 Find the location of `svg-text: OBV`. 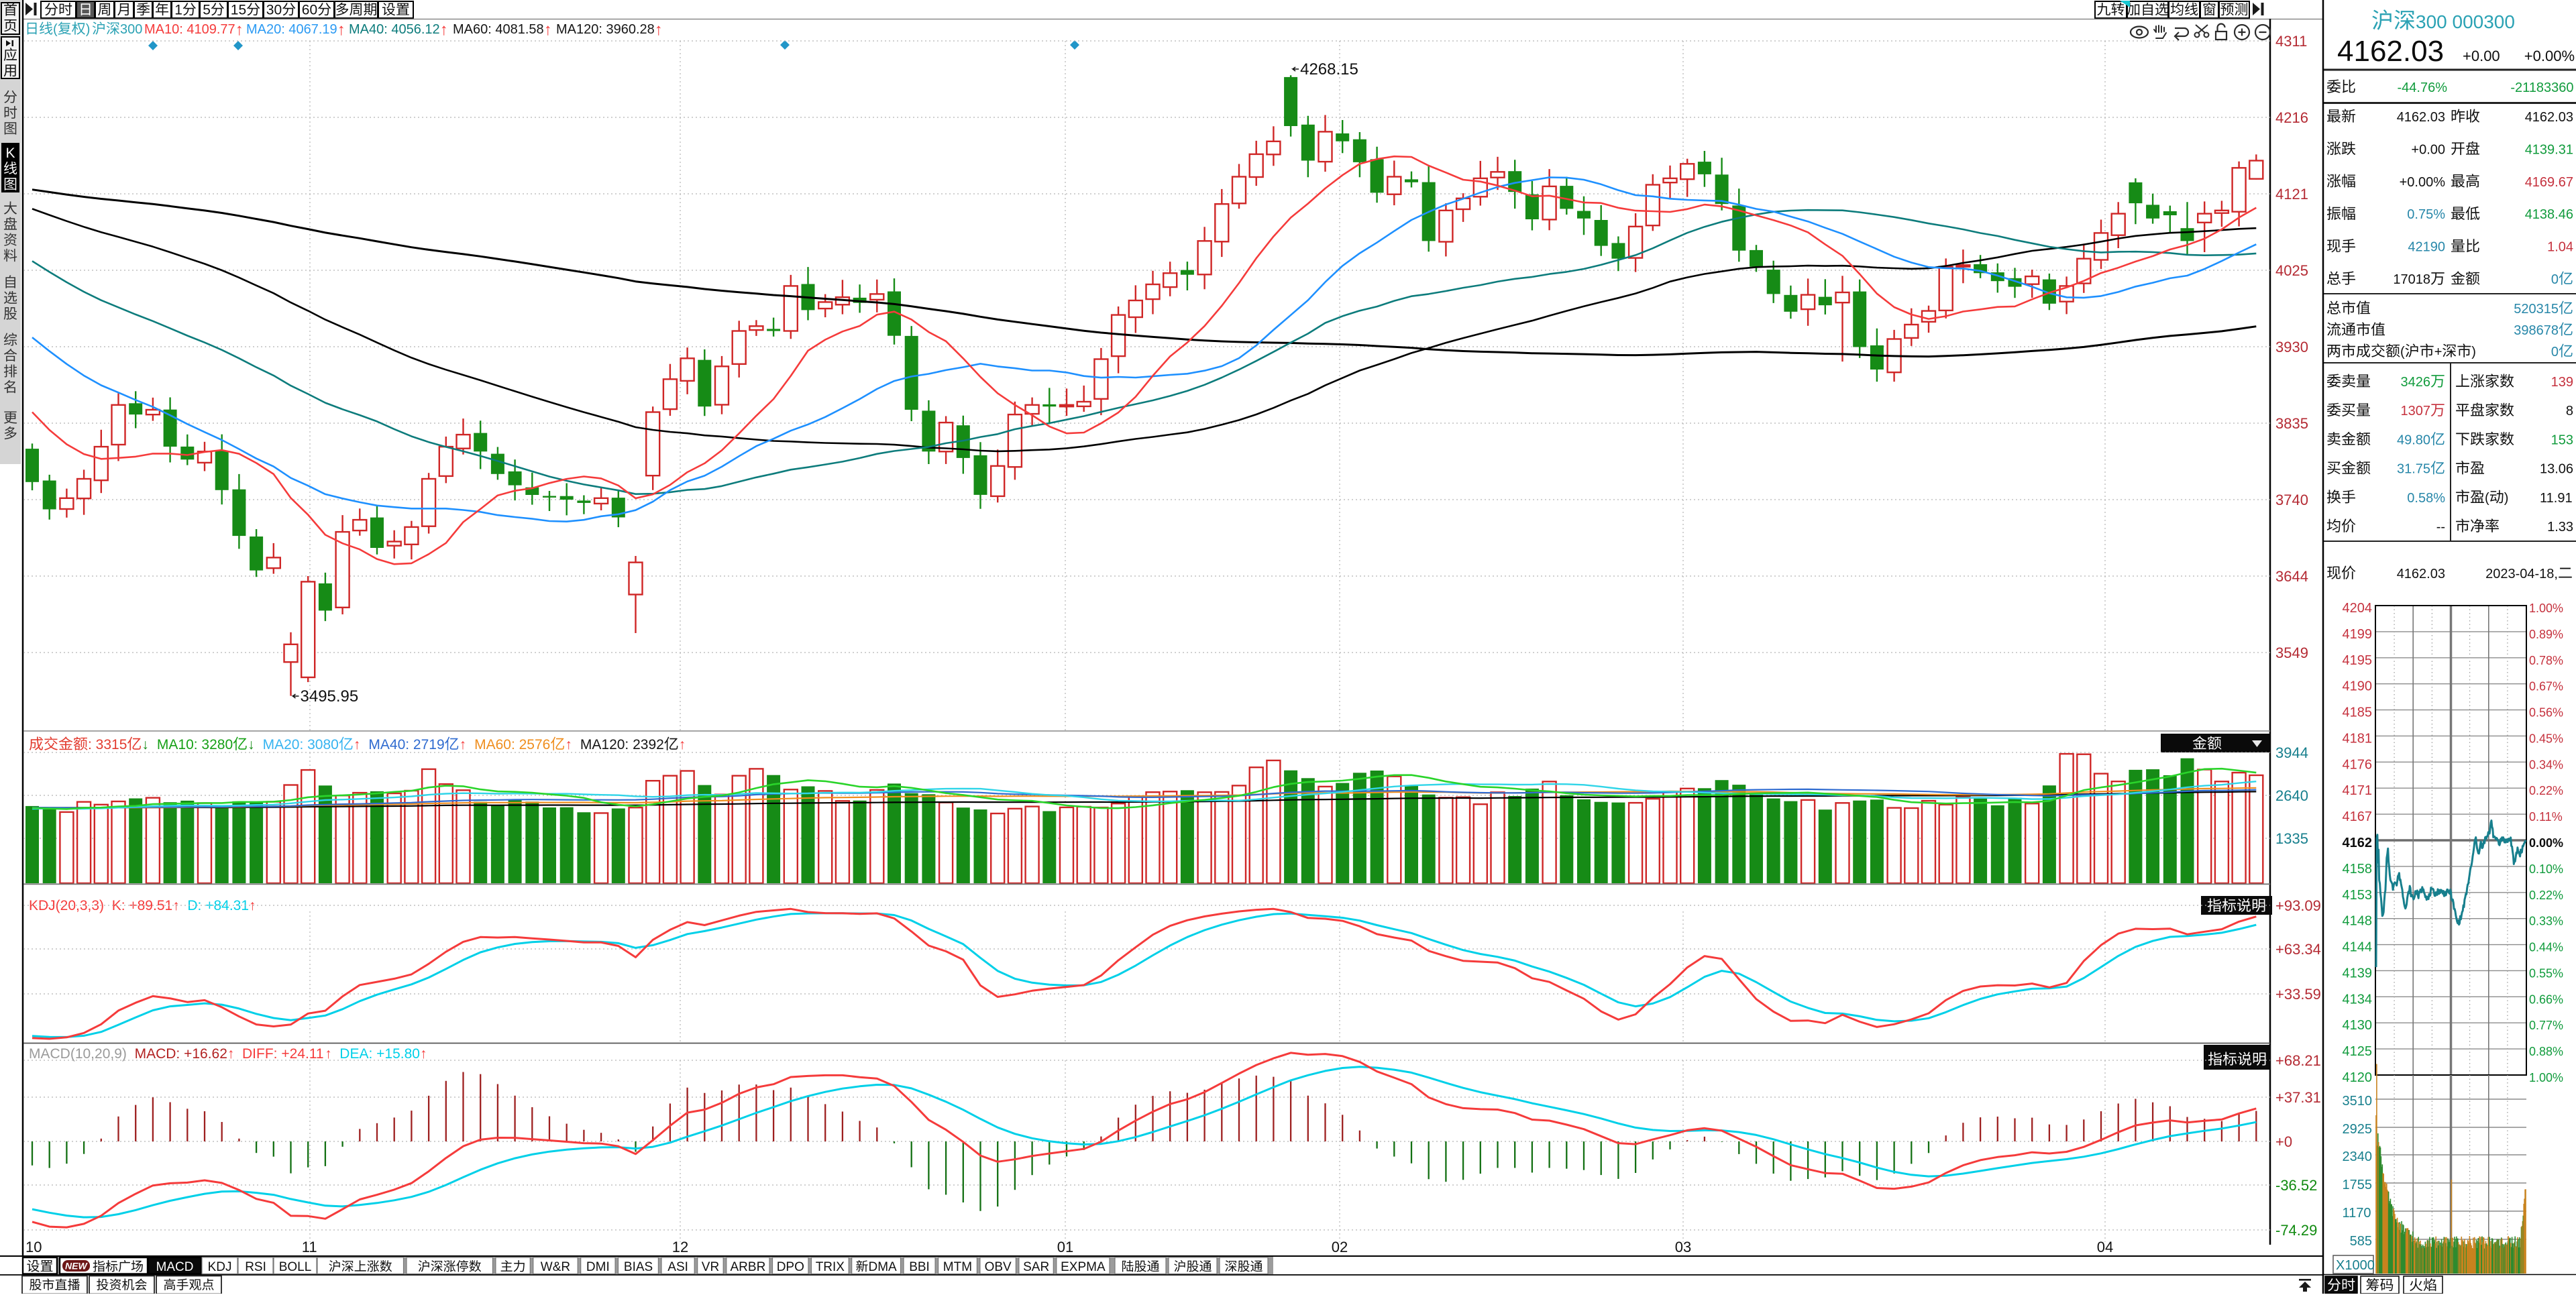

svg-text: OBV is located at coordinates (998, 1267).